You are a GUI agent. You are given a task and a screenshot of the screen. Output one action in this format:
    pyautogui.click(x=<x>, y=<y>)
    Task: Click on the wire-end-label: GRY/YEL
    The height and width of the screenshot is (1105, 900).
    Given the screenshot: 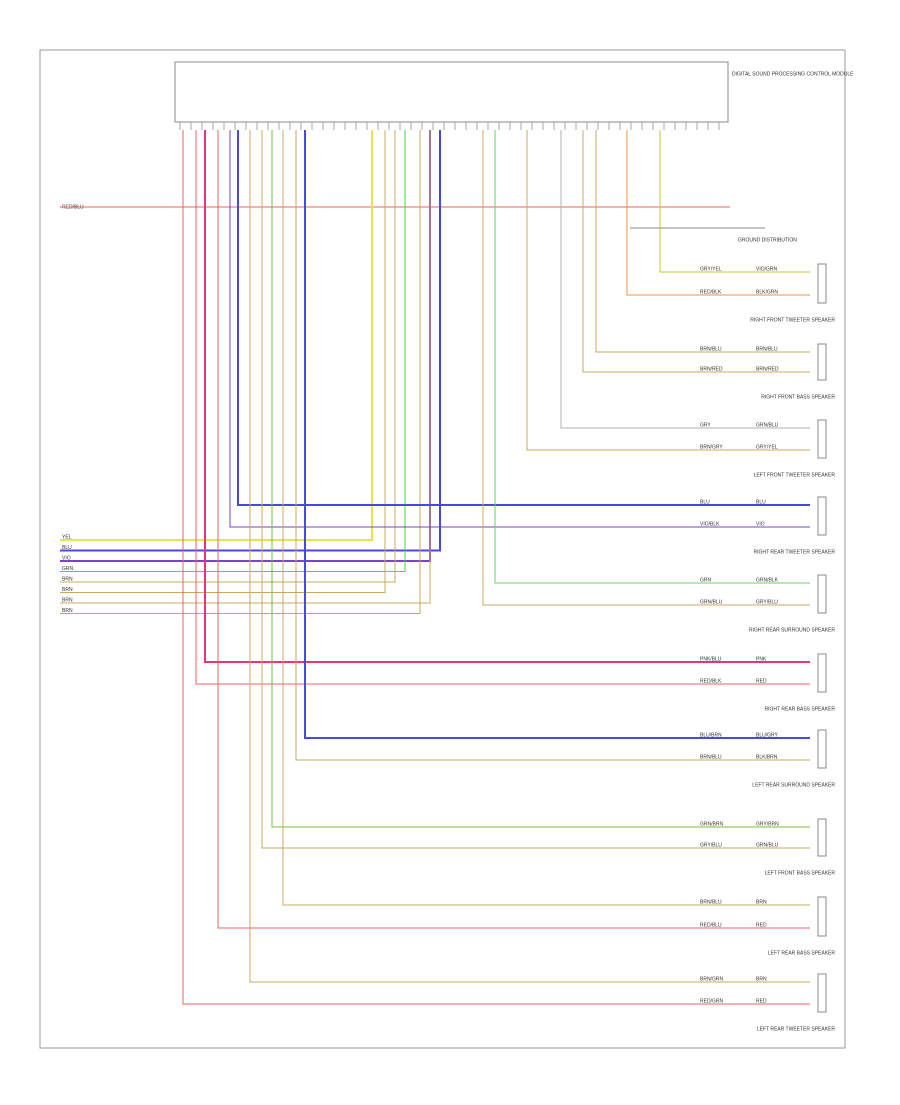 What is the action you would take?
    pyautogui.click(x=767, y=447)
    